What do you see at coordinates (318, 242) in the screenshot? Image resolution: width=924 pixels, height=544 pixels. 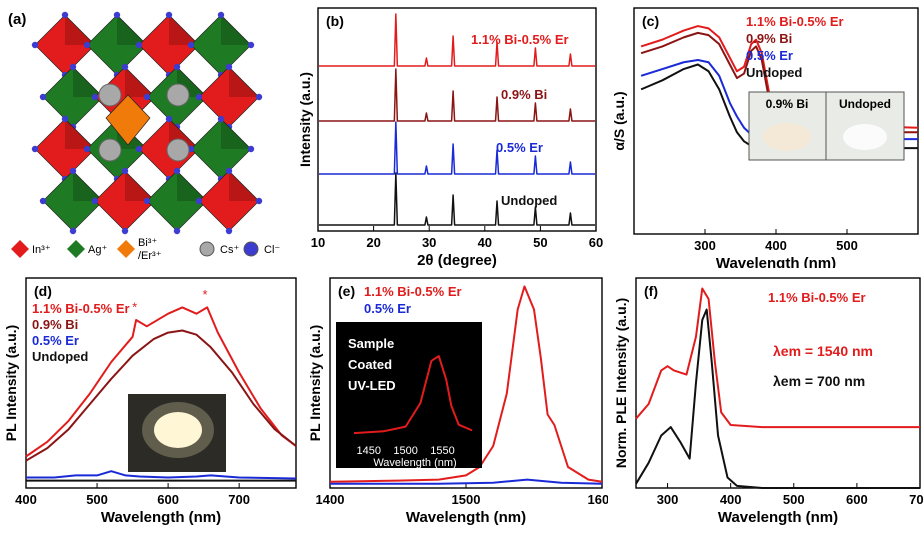 I see `x-tick-label-0: 10` at bounding box center [318, 242].